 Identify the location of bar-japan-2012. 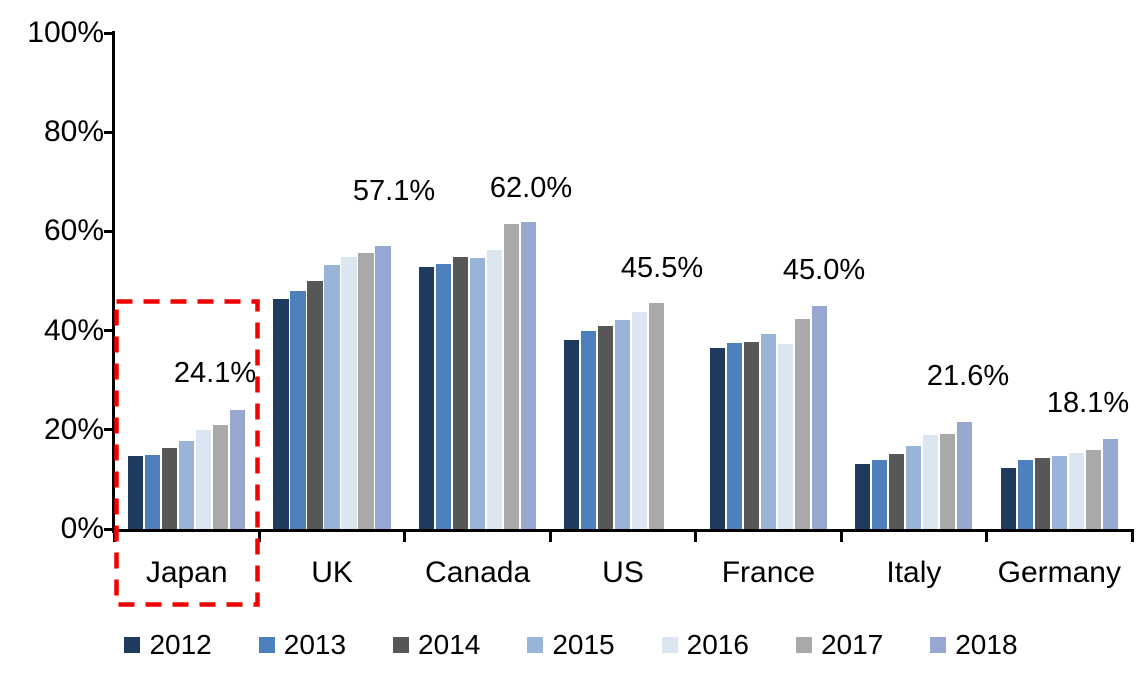
(136, 492).